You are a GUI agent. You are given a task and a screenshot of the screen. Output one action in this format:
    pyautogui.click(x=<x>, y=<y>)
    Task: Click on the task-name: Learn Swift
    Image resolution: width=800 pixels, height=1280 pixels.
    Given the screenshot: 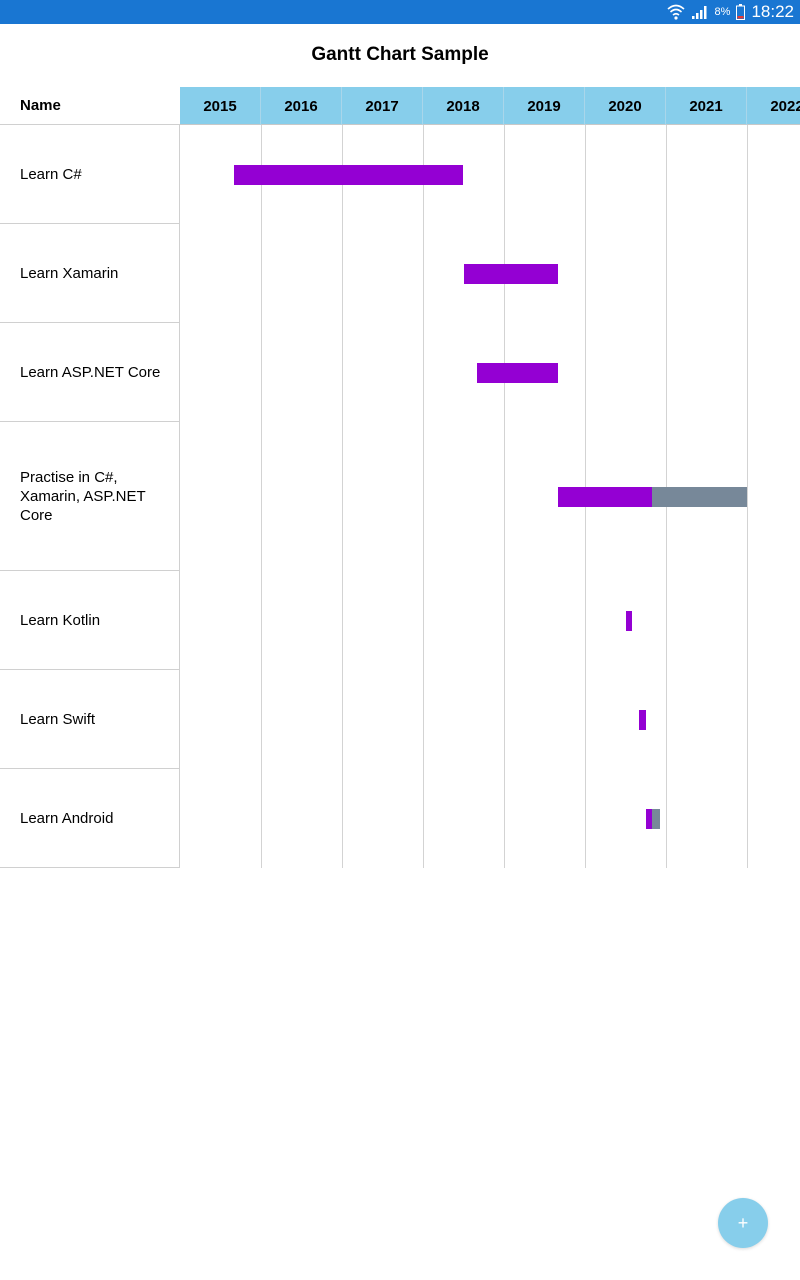 What is the action you would take?
    pyautogui.click(x=90, y=719)
    